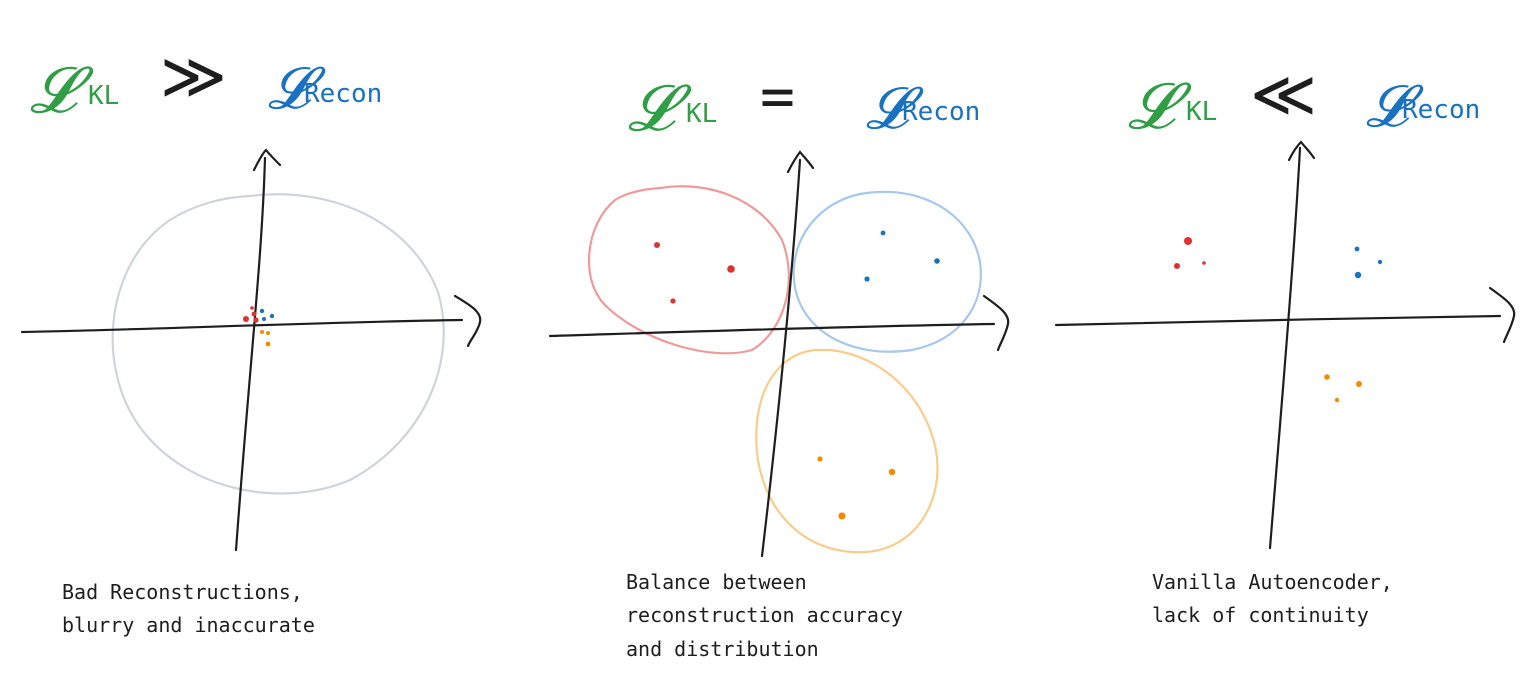 This screenshot has width=1522, height=683. Describe the element at coordinates (764, 615) in the screenshot. I see `caption-line: reconstruction accuracy` at that location.